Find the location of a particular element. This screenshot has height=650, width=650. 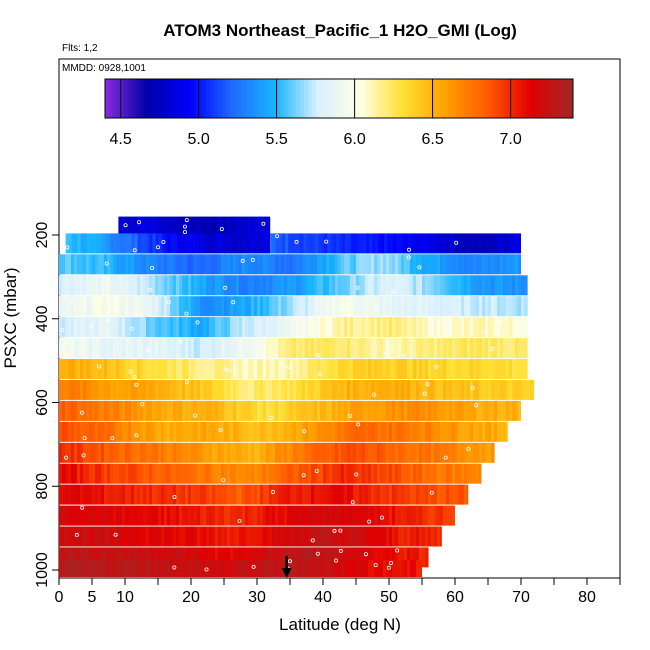

colorbar: 4.5 5.0 5.5 6.0 6.5 7.0 is located at coordinates (339, 113).